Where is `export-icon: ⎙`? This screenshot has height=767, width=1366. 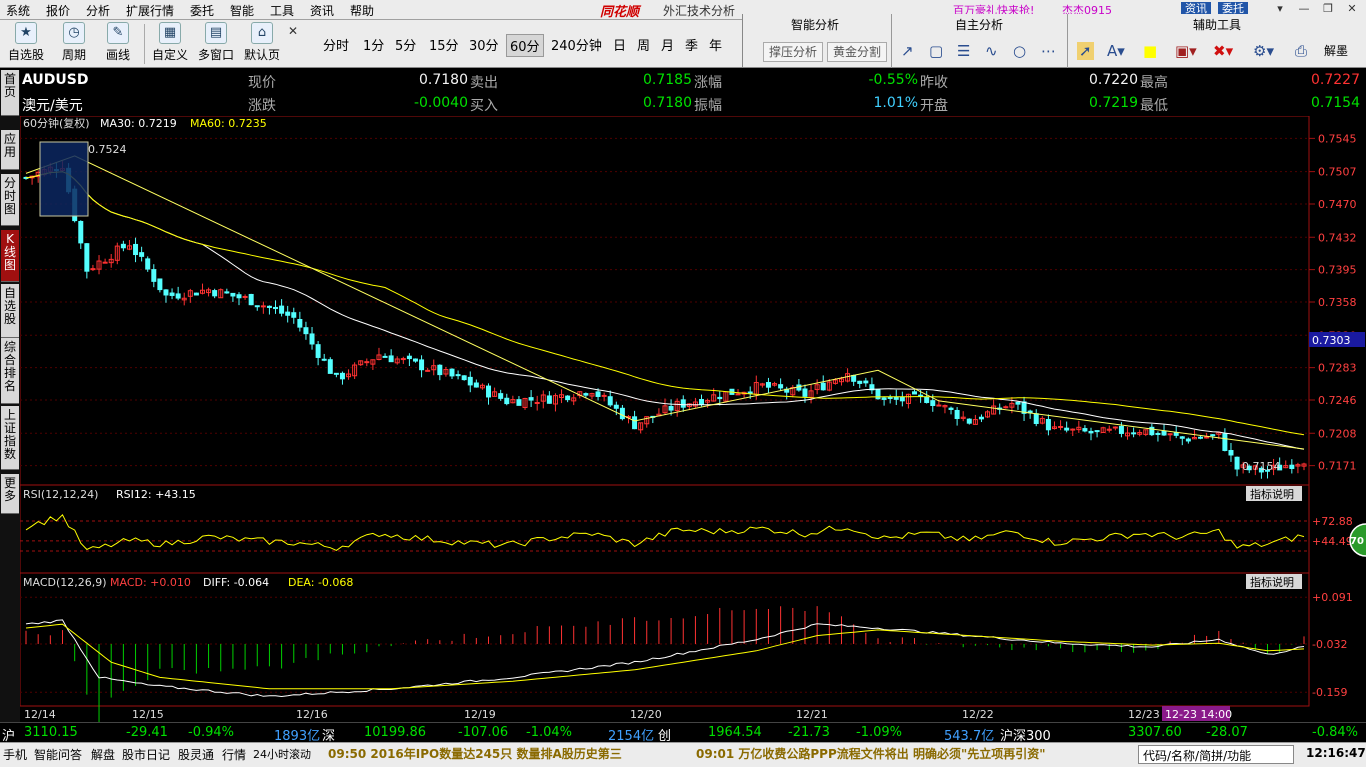 export-icon: ⎙ is located at coordinates (1301, 51).